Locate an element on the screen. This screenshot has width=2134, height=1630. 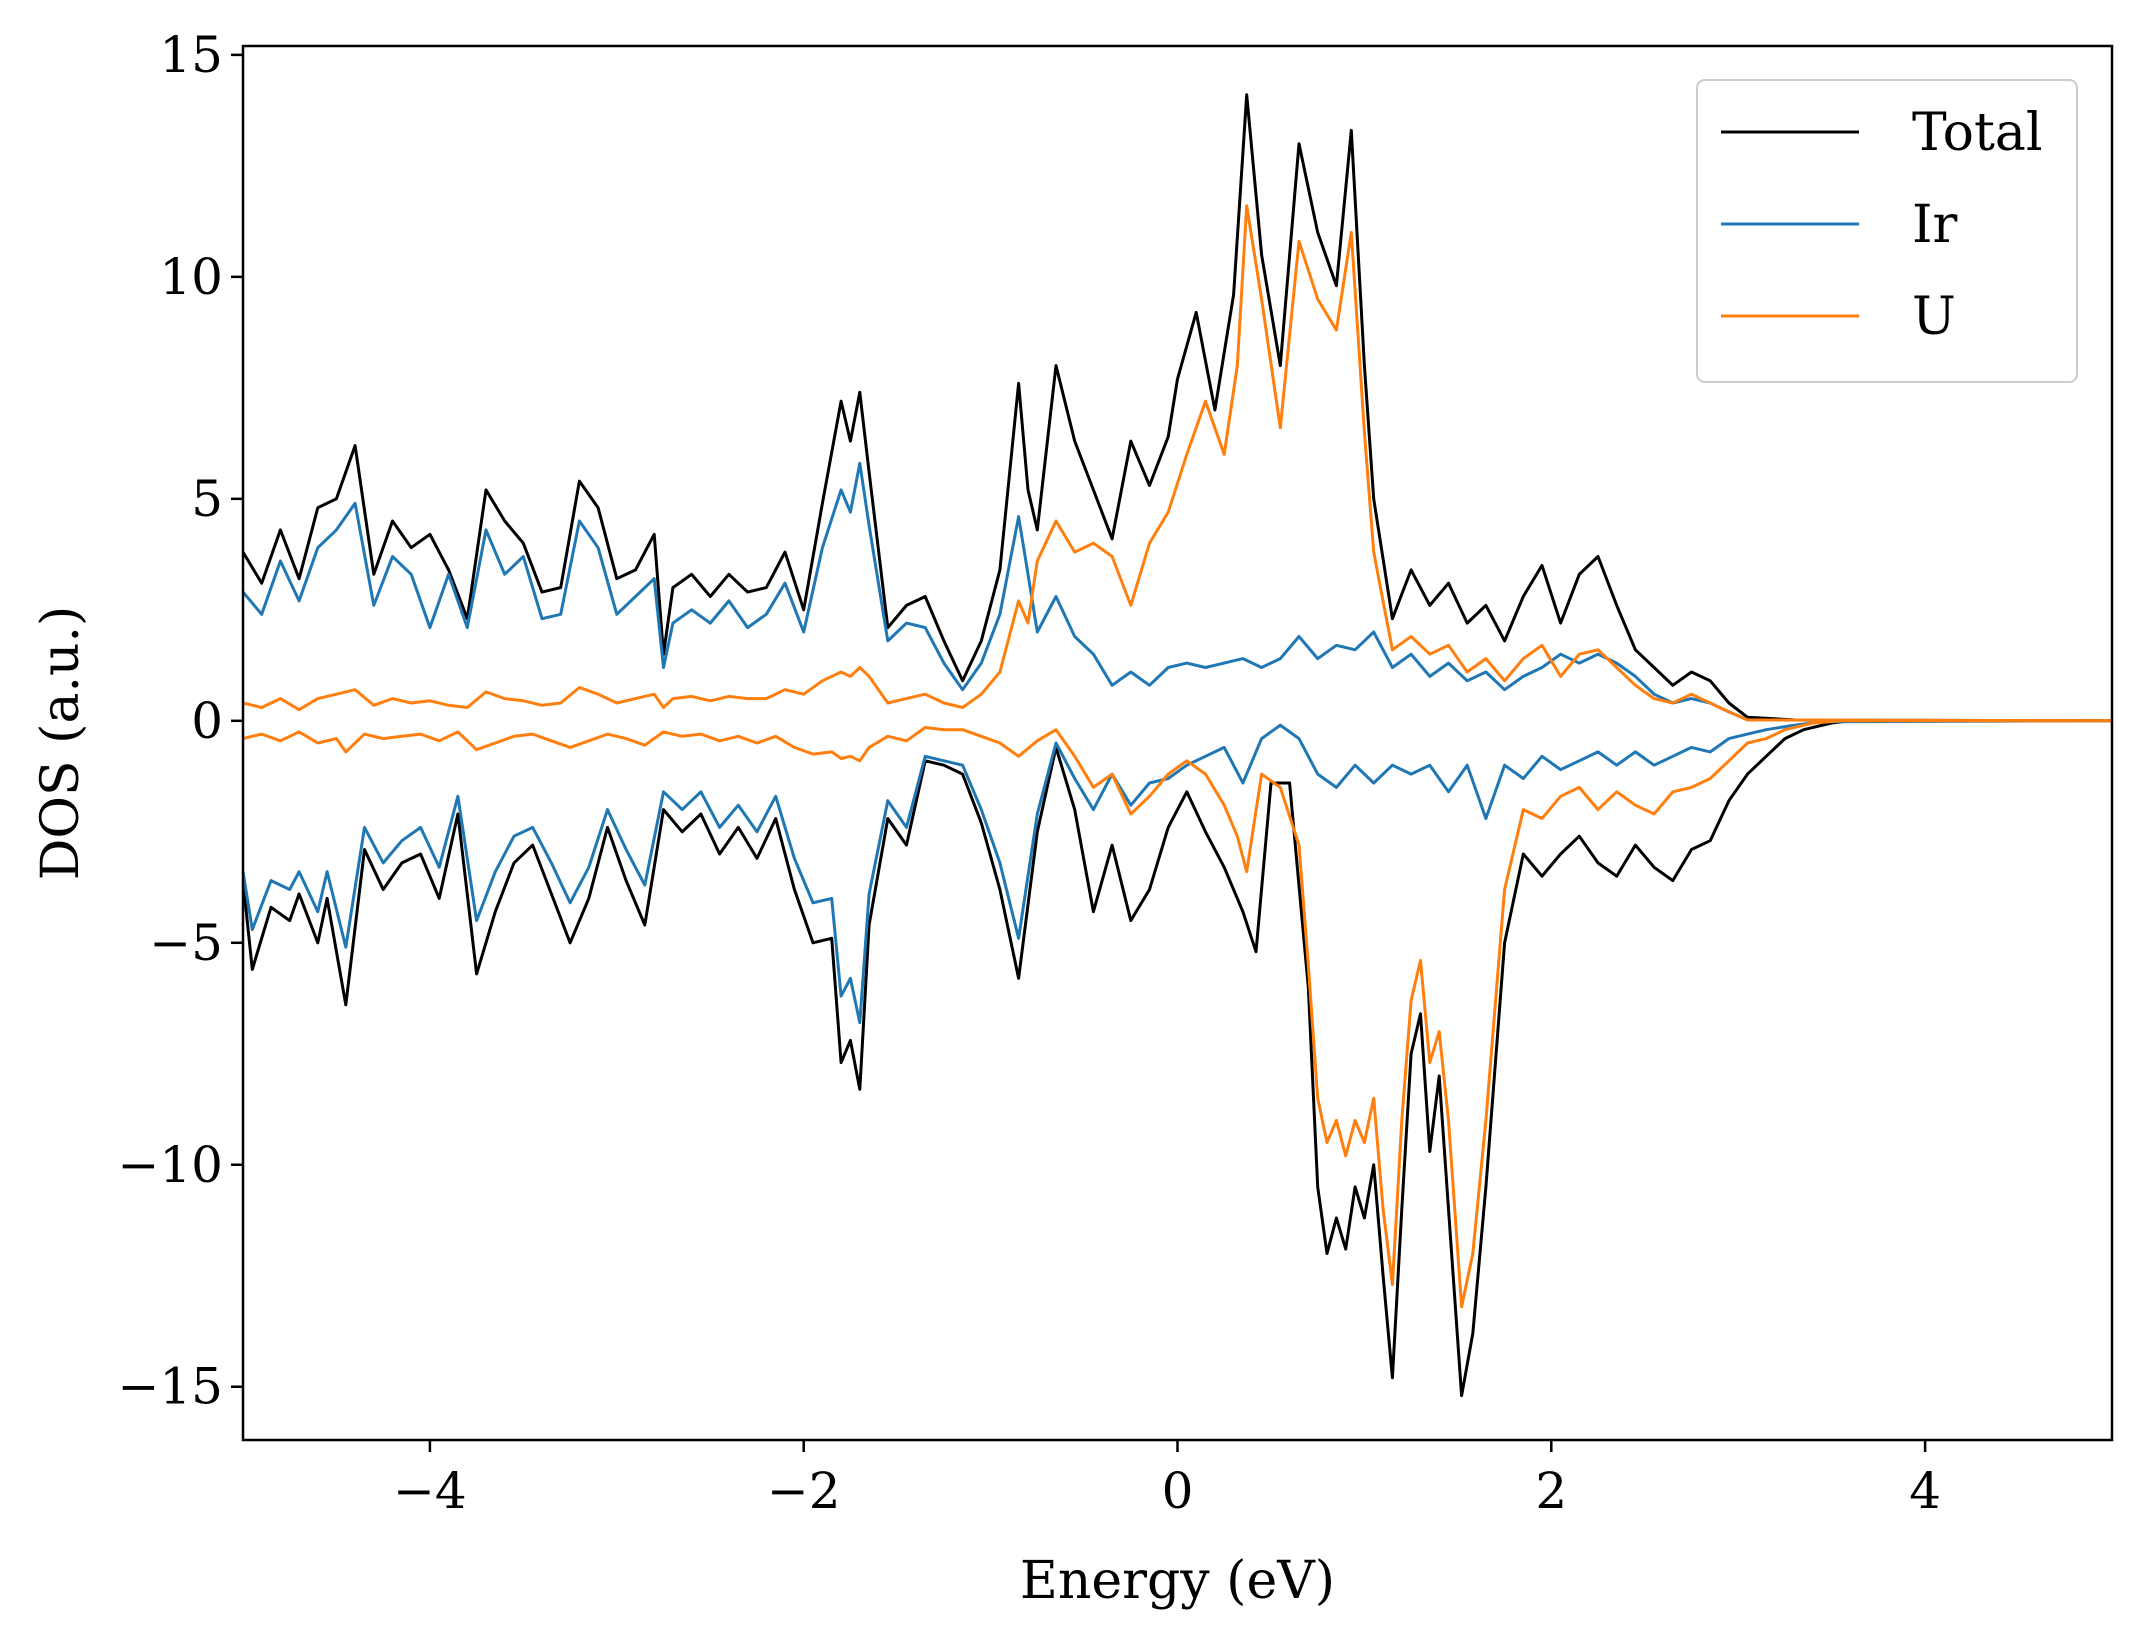
x-tick-label: −2 is located at coordinates (804, 1491).